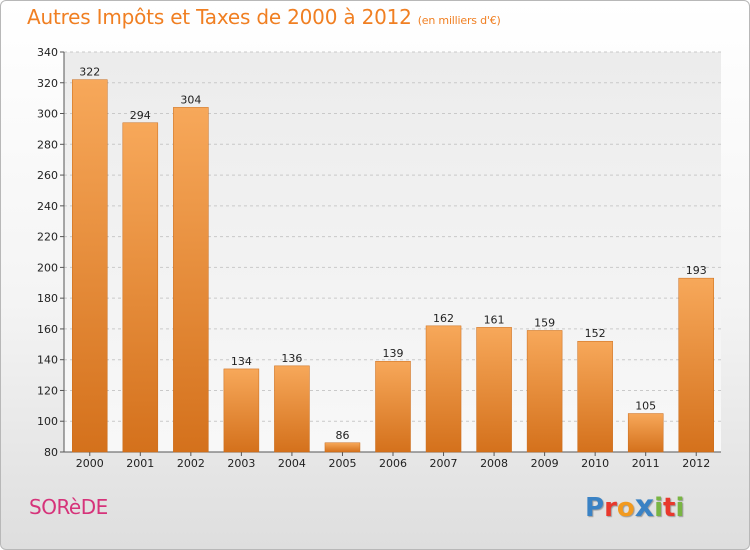 This screenshot has width=750, height=550. I want to click on chart-title-text: Autres Impôts et Taxes de 2000 à 2012, so click(219, 17).